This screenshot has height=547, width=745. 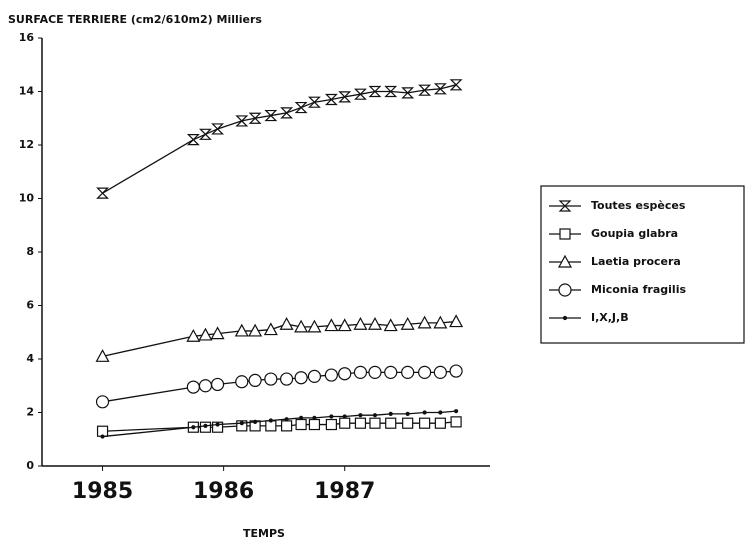 I want to click on legend-label: Miconia fragilis, so click(x=638, y=289).